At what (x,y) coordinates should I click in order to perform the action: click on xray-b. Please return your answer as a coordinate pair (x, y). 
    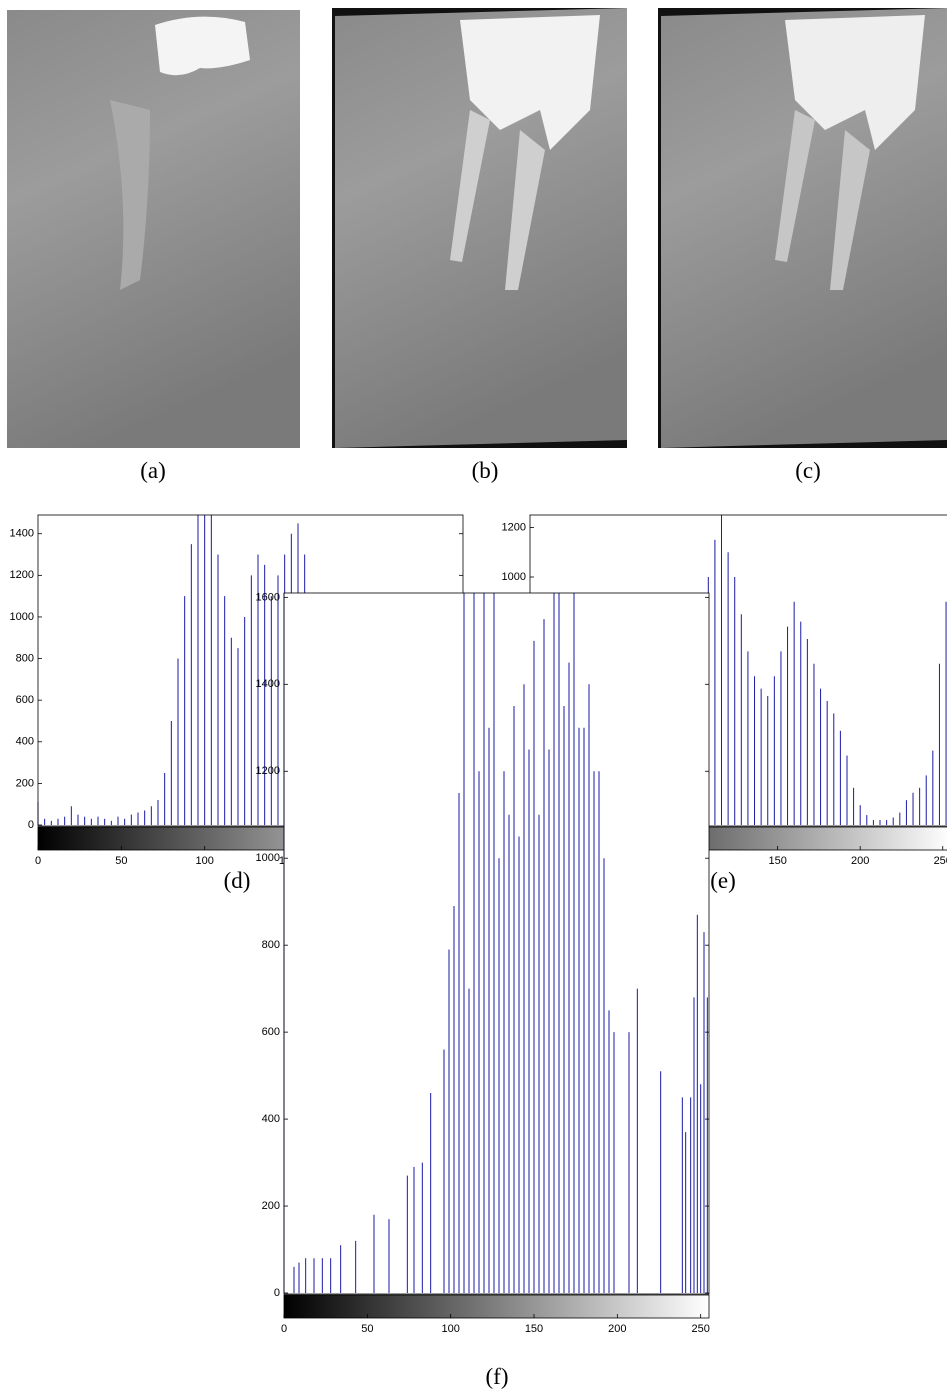
    Looking at the image, I should click on (479, 228).